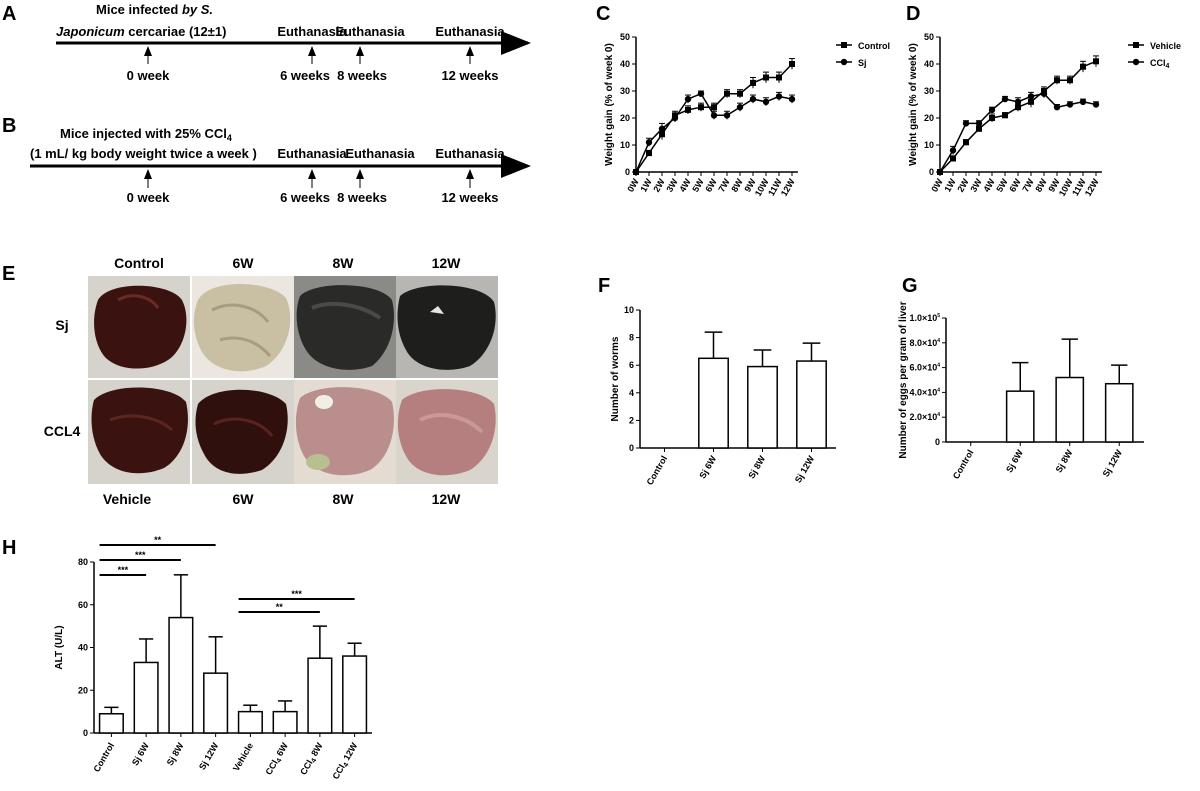 Image resolution: width=1200 pixels, height=791 pixels. Describe the element at coordinates (1165, 46) in the screenshot. I see `legend-label: Vehicle` at that location.